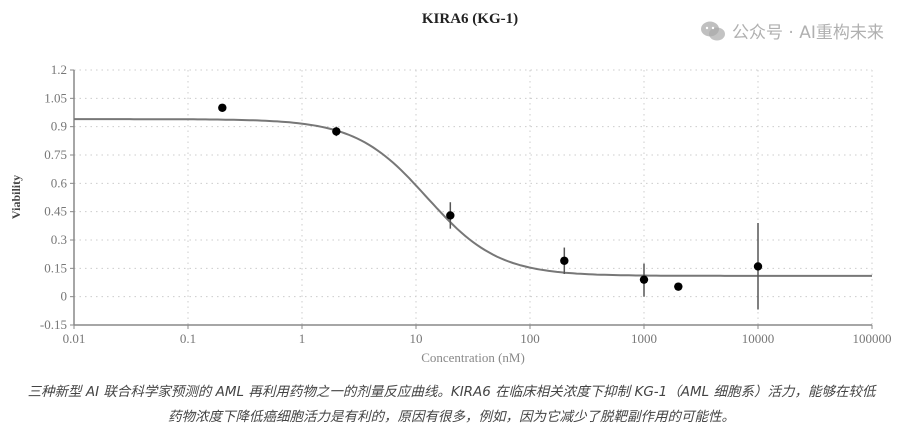 This screenshot has height=437, width=903. I want to click on y-tick-label: 1.05, so click(55, 97).